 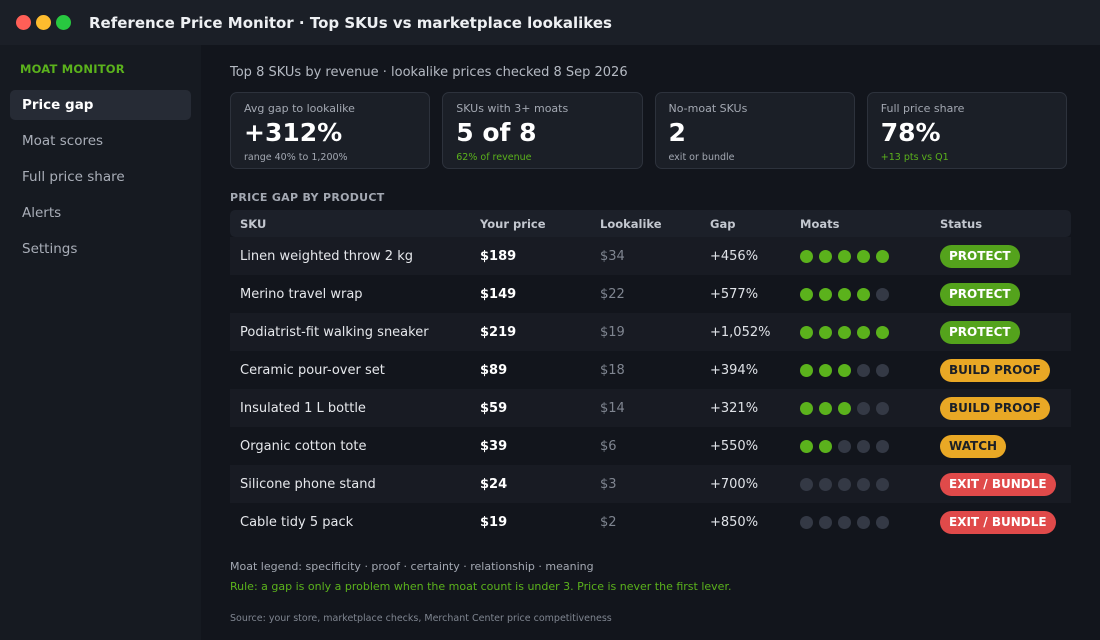 I want to click on card-label: SKUs with 3+ moats, so click(x=512, y=108).